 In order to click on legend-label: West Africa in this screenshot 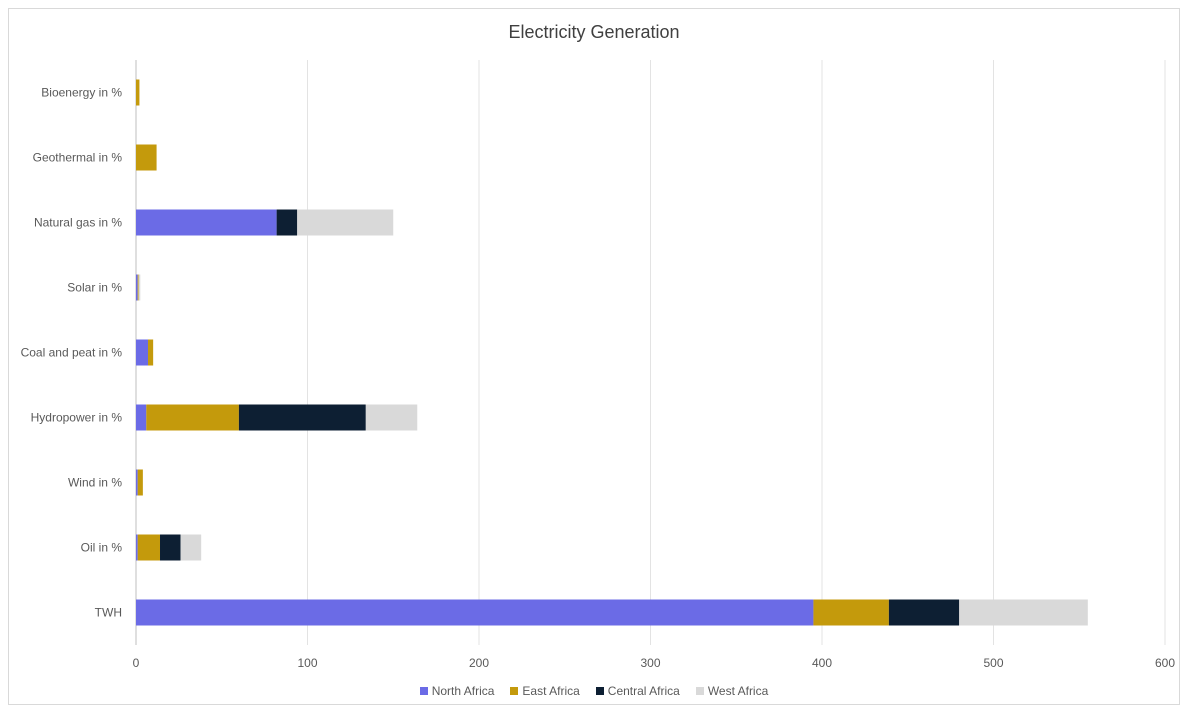, I will do `click(738, 691)`.